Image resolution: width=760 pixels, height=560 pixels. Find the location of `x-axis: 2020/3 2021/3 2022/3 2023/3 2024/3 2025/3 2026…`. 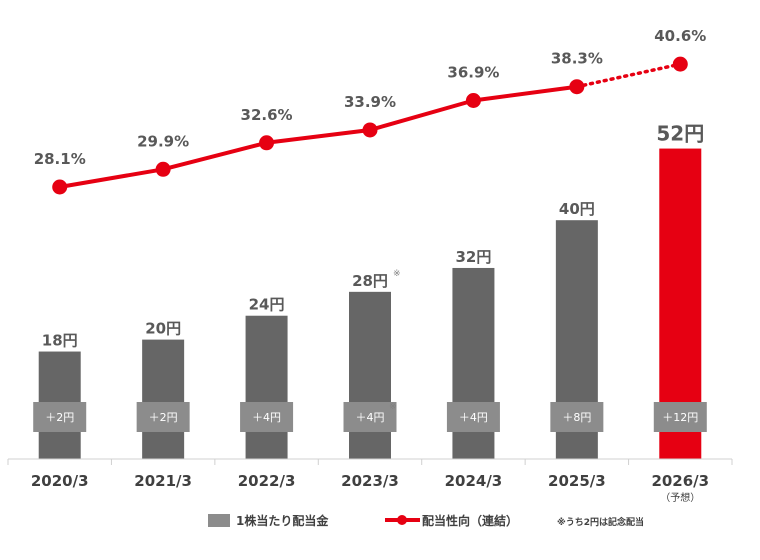

x-axis: 2020/3 2021/3 2022/3 2023/3 2024/3 2025/3 2026… is located at coordinates (370, 481).